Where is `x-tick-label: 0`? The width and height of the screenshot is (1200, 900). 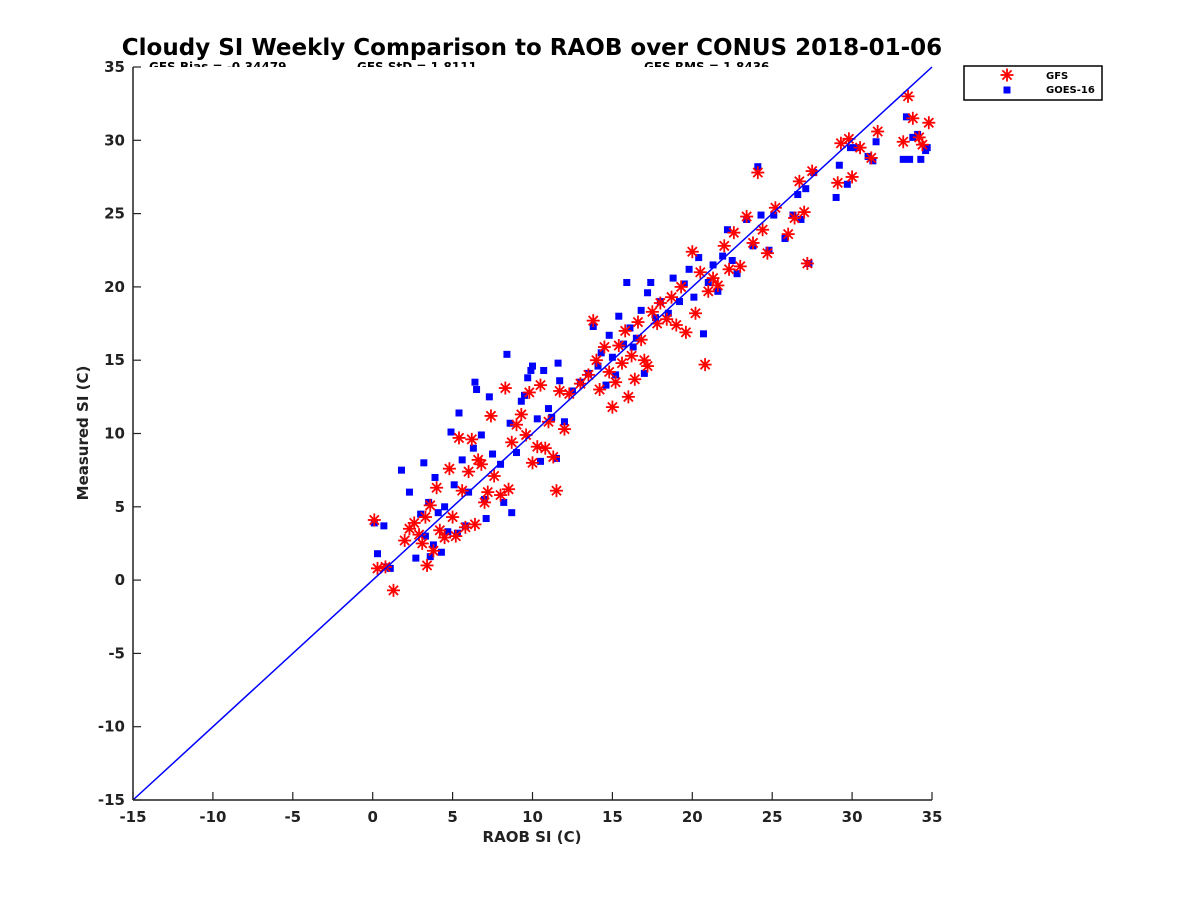 x-tick-label: 0 is located at coordinates (372, 817).